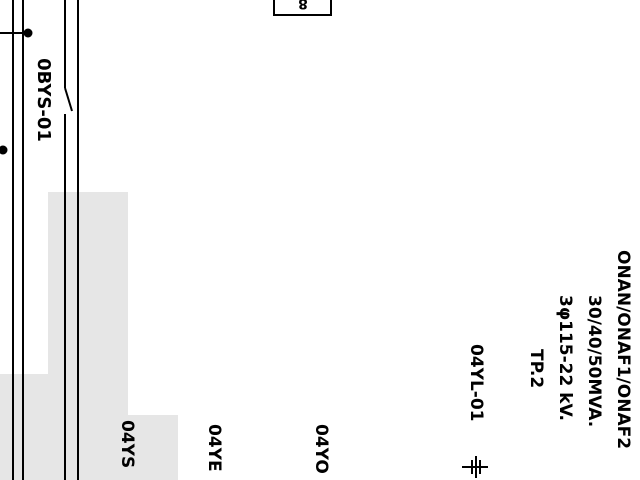 This screenshot has height=480, width=640. Describe the element at coordinates (4, 150) in the screenshot. I see `junction-dot-left` at that location.